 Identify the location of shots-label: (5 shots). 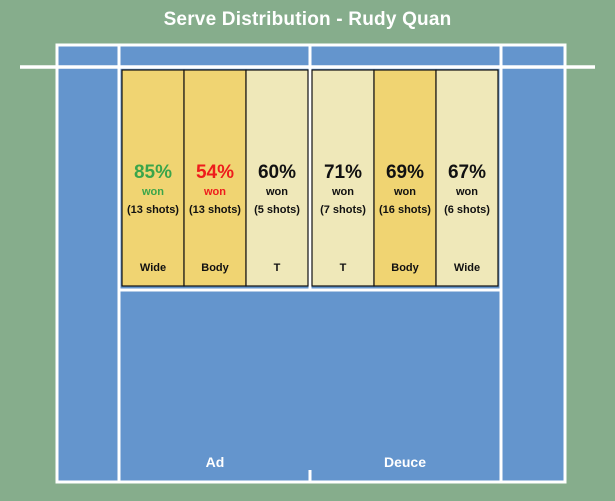
(277, 210).